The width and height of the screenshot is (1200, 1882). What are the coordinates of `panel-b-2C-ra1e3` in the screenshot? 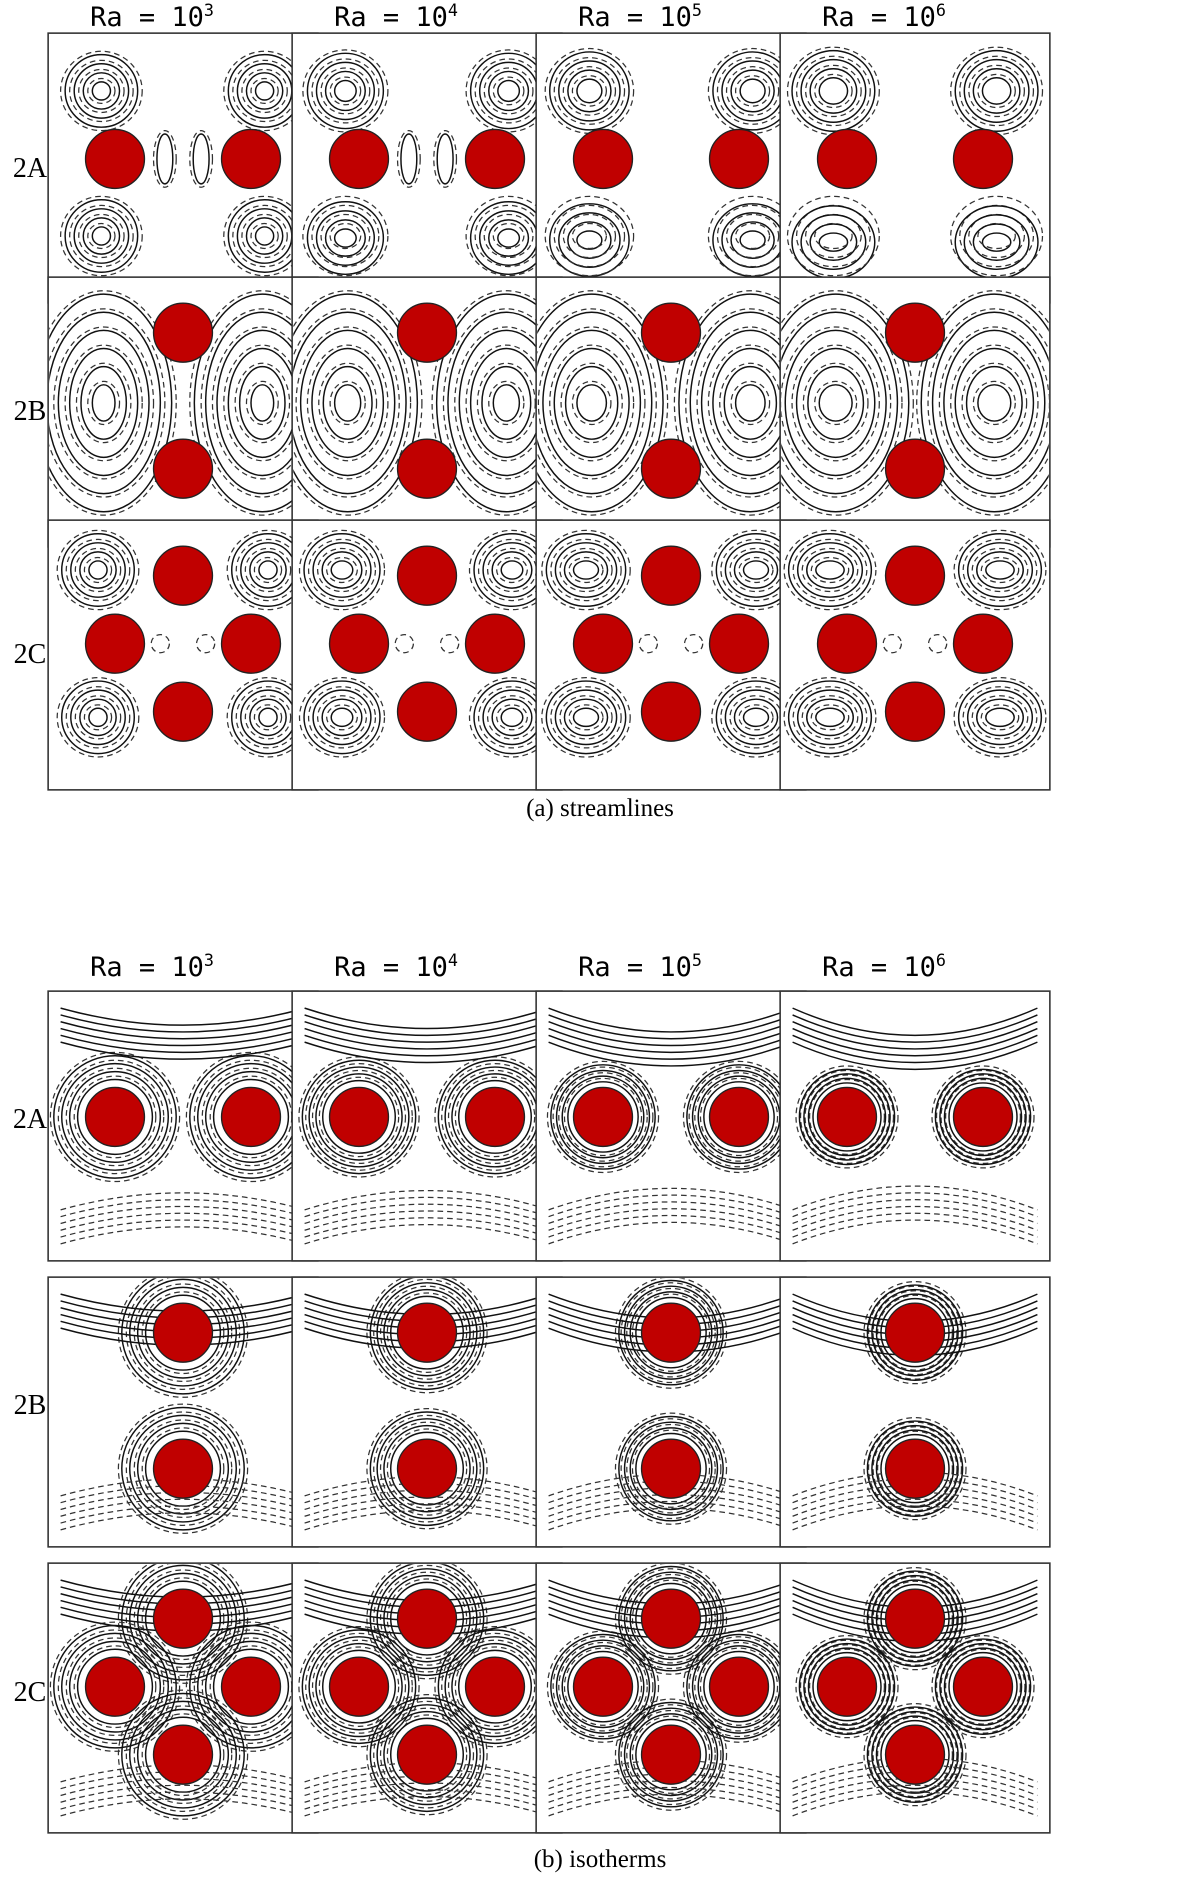 It's located at (183, 1698).